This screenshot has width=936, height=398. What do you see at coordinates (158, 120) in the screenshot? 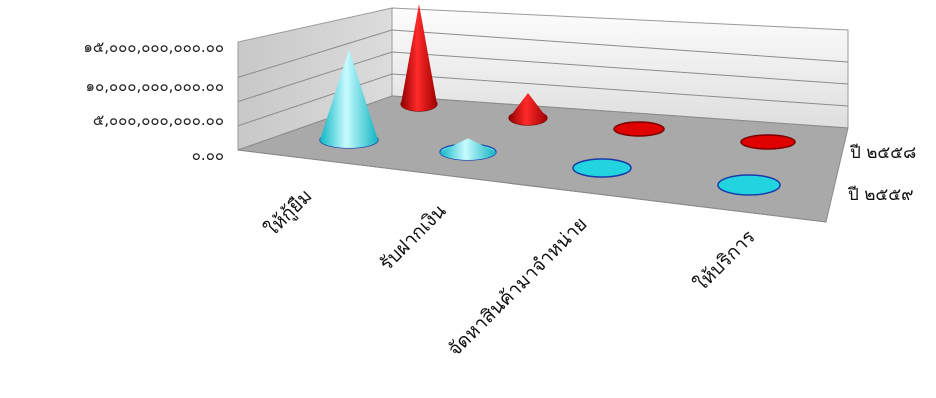
I see `y-tick-label: ๕,๐๐๐,๐๐๐,๐๐๐.๐๐` at bounding box center [158, 120].